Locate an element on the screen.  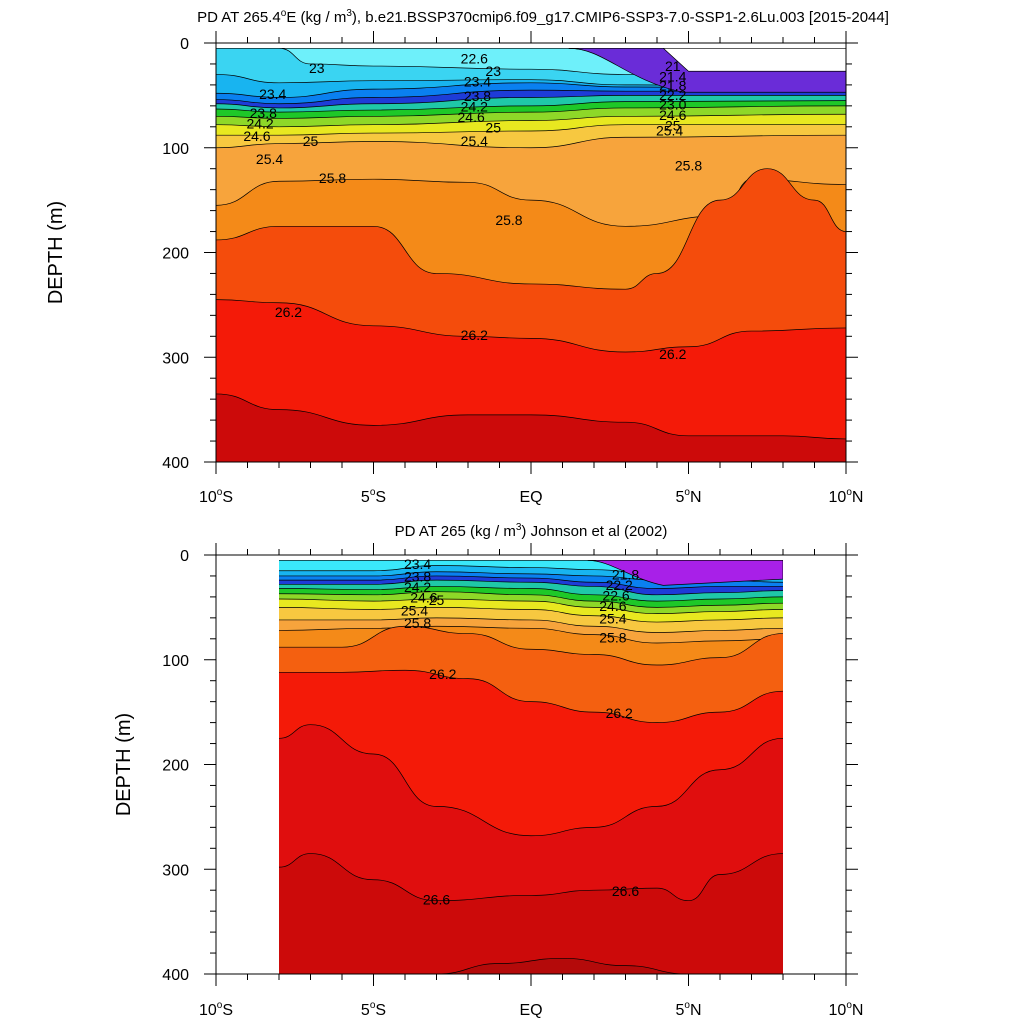
chart-title: PD AT 265 (kg / m3) Johnson et al (2002) is located at coordinates (531, 531).